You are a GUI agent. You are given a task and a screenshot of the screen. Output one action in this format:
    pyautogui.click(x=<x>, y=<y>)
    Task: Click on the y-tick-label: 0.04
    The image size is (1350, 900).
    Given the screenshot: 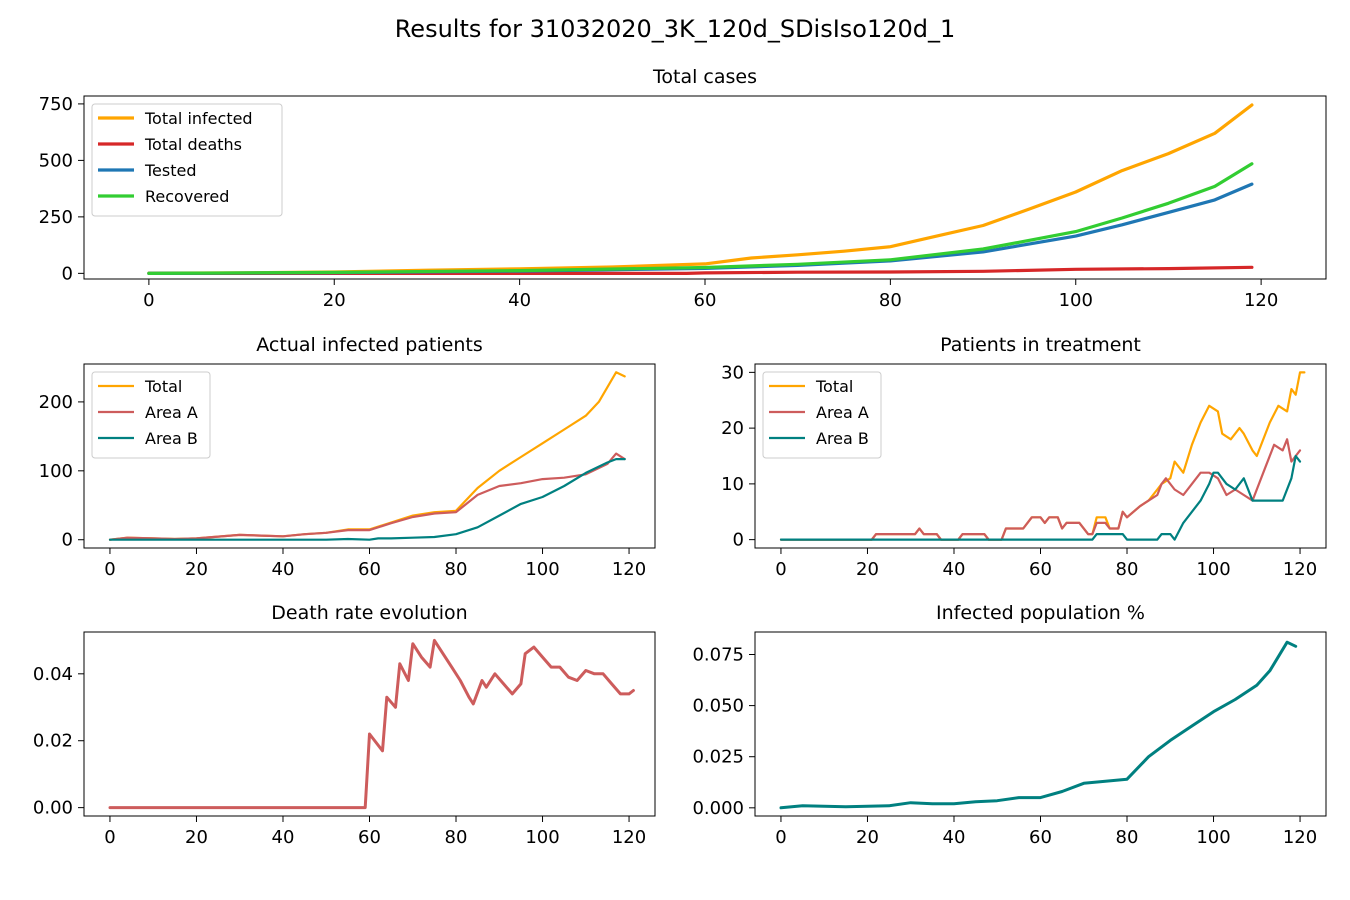 What is the action you would take?
    pyautogui.click(x=53, y=674)
    